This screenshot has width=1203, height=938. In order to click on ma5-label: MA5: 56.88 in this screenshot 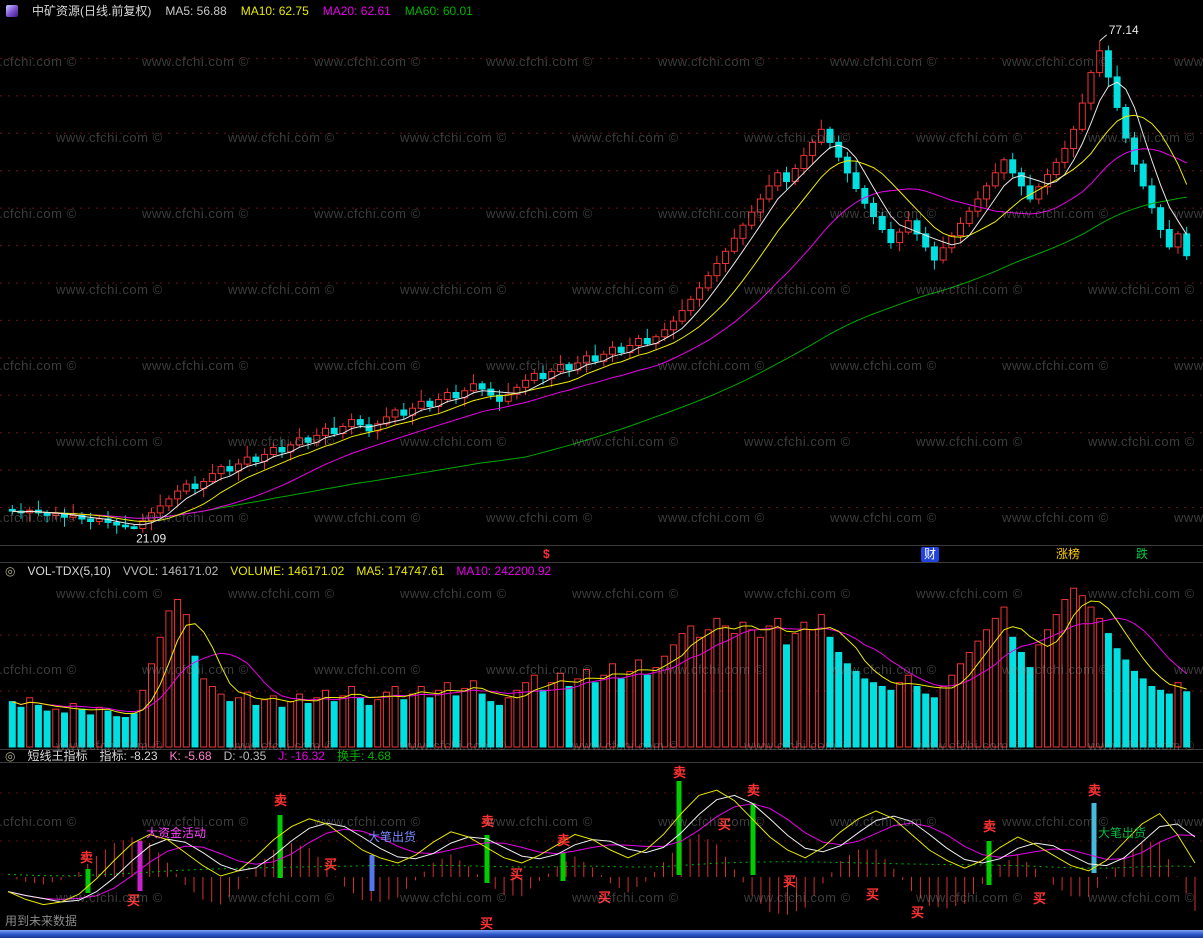, I will do `click(196, 10)`.